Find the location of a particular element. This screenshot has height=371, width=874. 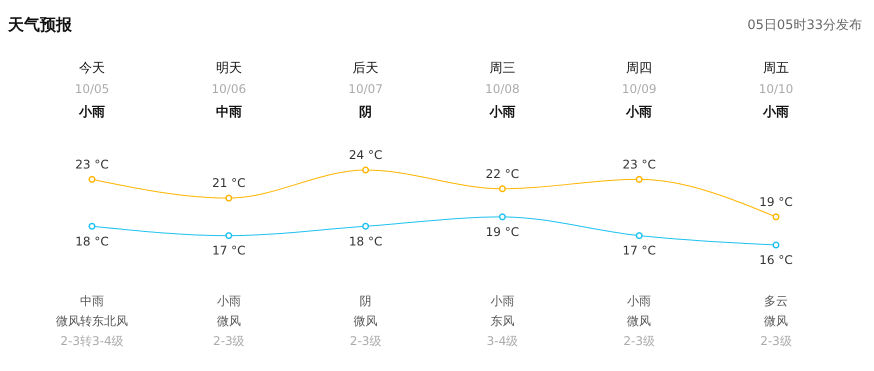

text: 3-4级 is located at coordinates (502, 341).